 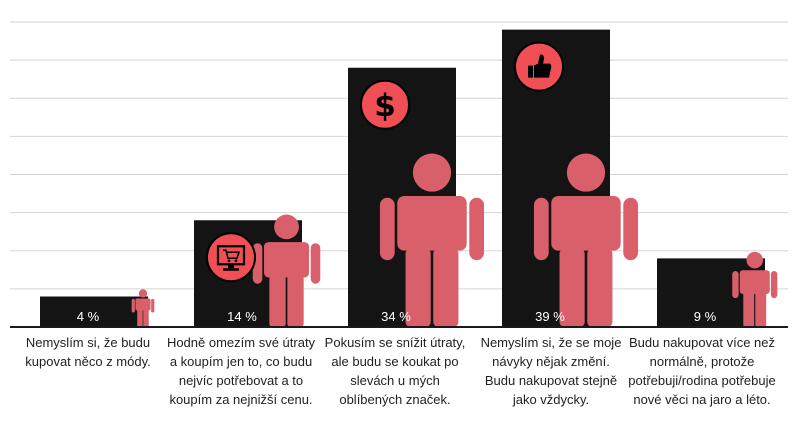 I want to click on dollar-icon: $, so click(x=385, y=104).